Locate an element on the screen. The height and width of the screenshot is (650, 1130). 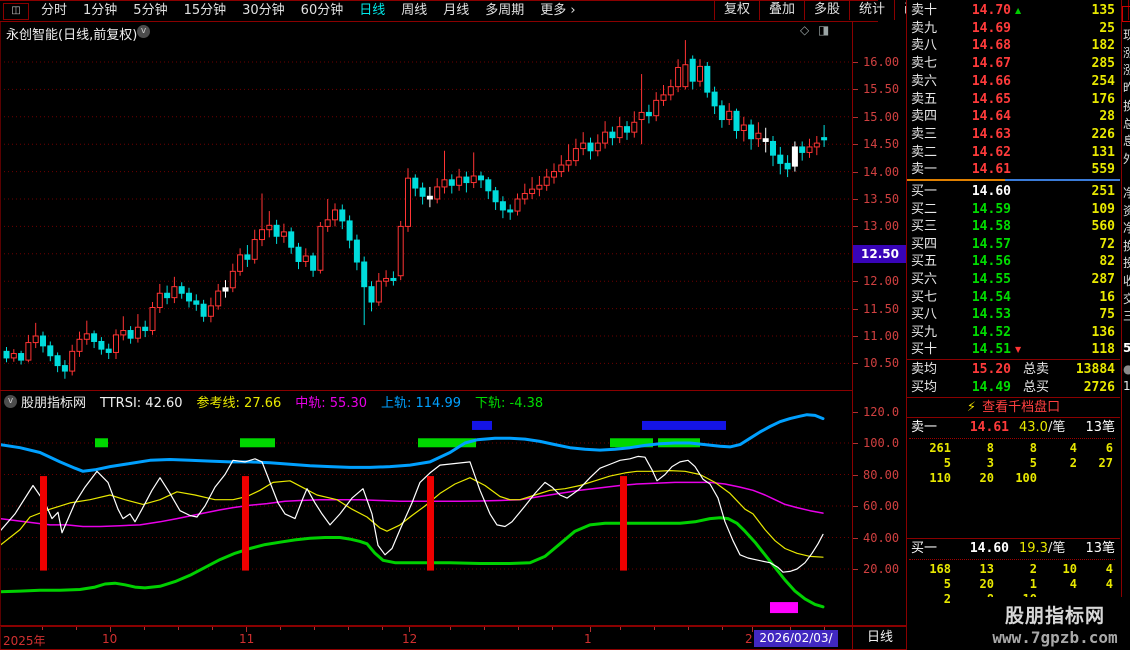
queue-row: 168 13 2 10 4 is located at coordinates (1013, 569).